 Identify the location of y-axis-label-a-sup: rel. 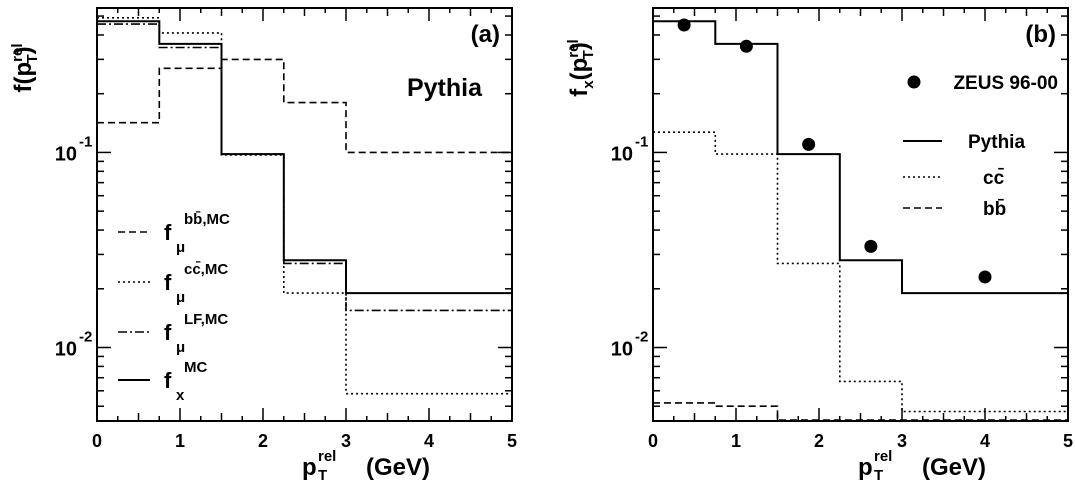
(17, 52).